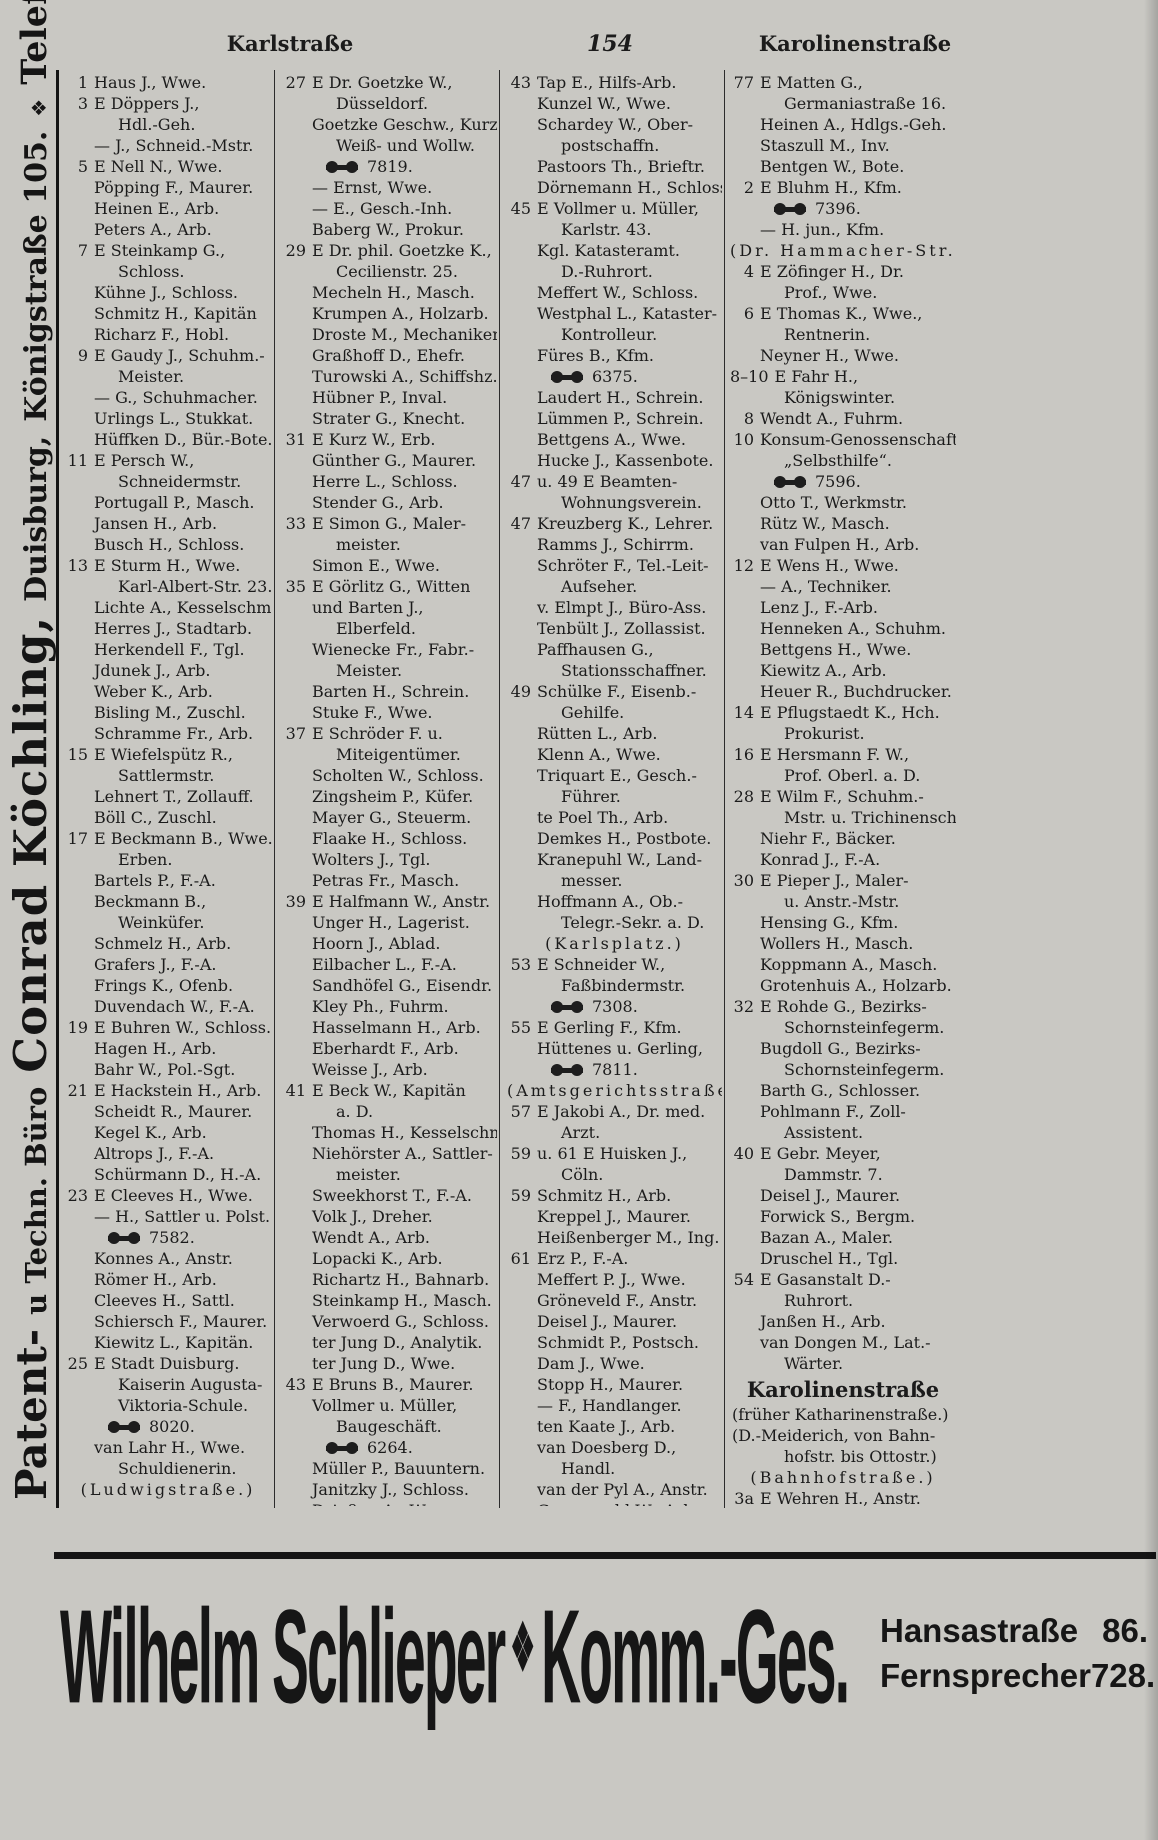  What do you see at coordinates (617, 775) in the screenshot?
I see `resident-line: Triquart E., Gesch.-` at bounding box center [617, 775].